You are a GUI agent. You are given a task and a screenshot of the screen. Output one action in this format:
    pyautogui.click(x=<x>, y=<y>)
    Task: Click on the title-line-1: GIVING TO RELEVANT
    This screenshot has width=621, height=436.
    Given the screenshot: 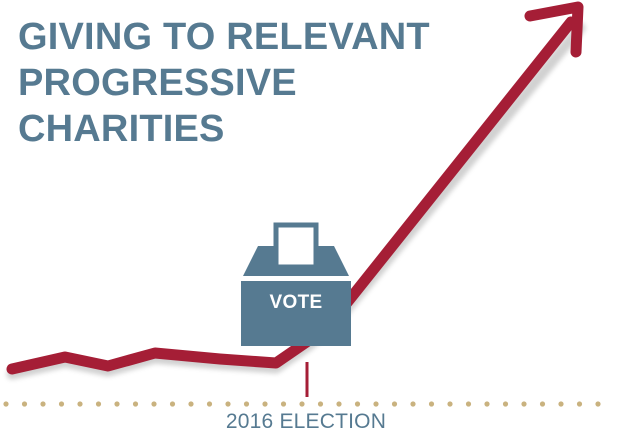 What is the action you would take?
    pyautogui.click(x=224, y=37)
    